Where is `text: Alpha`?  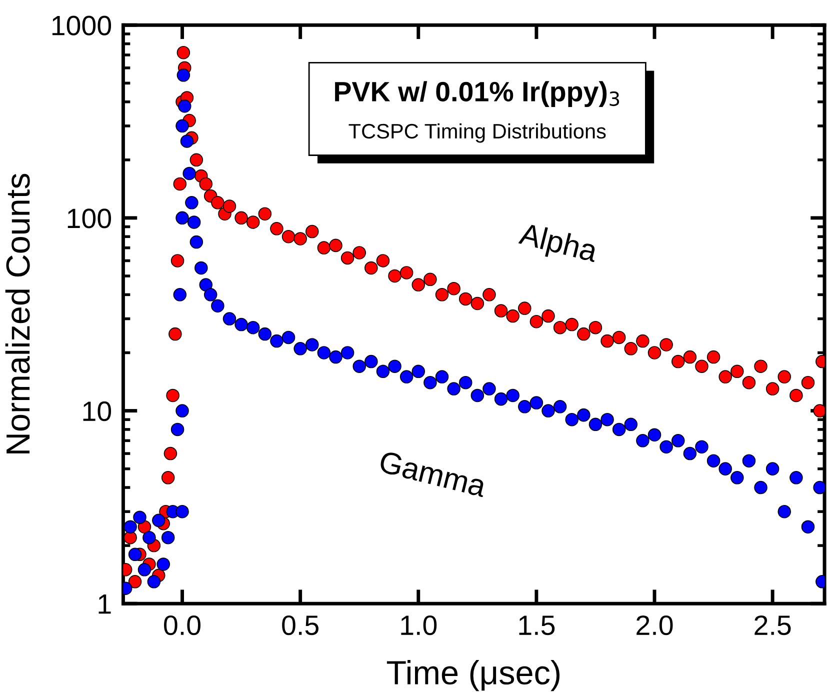 text: Alpha is located at coordinates (558, 245).